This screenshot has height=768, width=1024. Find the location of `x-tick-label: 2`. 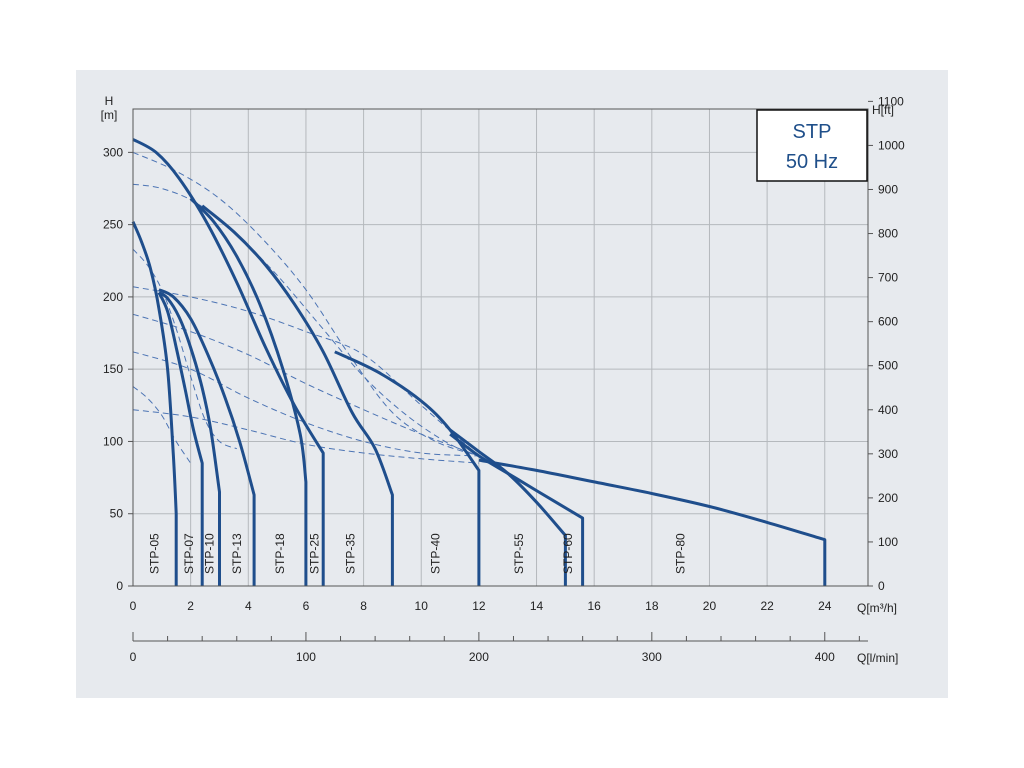

x-tick-label: 2 is located at coordinates (190, 606).